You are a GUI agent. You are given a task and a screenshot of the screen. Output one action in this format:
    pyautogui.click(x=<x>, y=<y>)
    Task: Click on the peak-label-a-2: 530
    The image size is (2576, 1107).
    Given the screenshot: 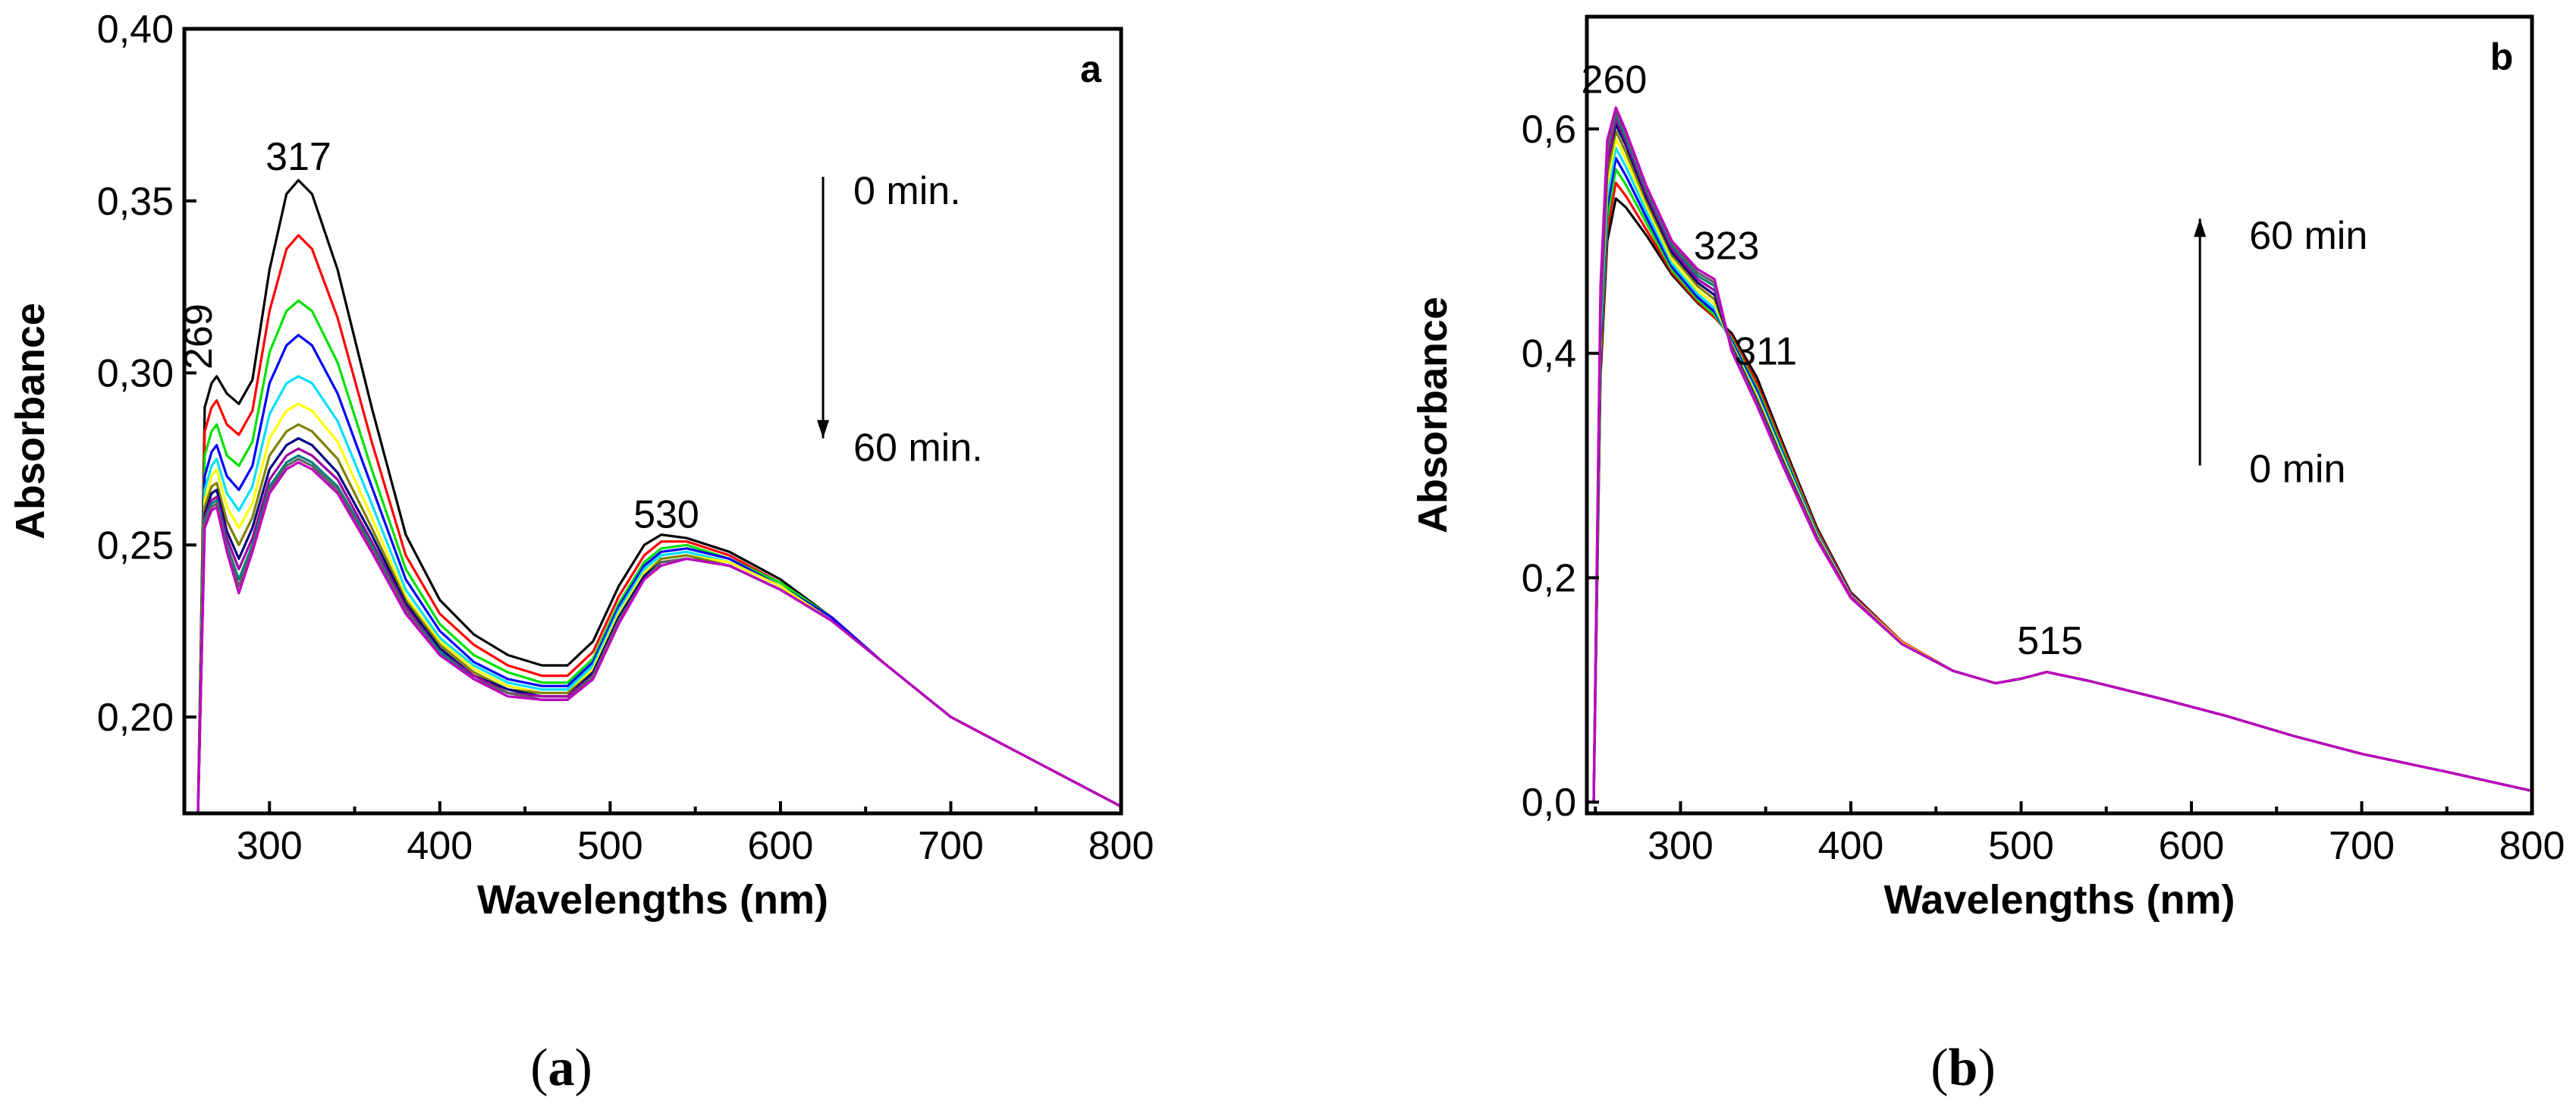 What is the action you would take?
    pyautogui.click(x=666, y=515)
    